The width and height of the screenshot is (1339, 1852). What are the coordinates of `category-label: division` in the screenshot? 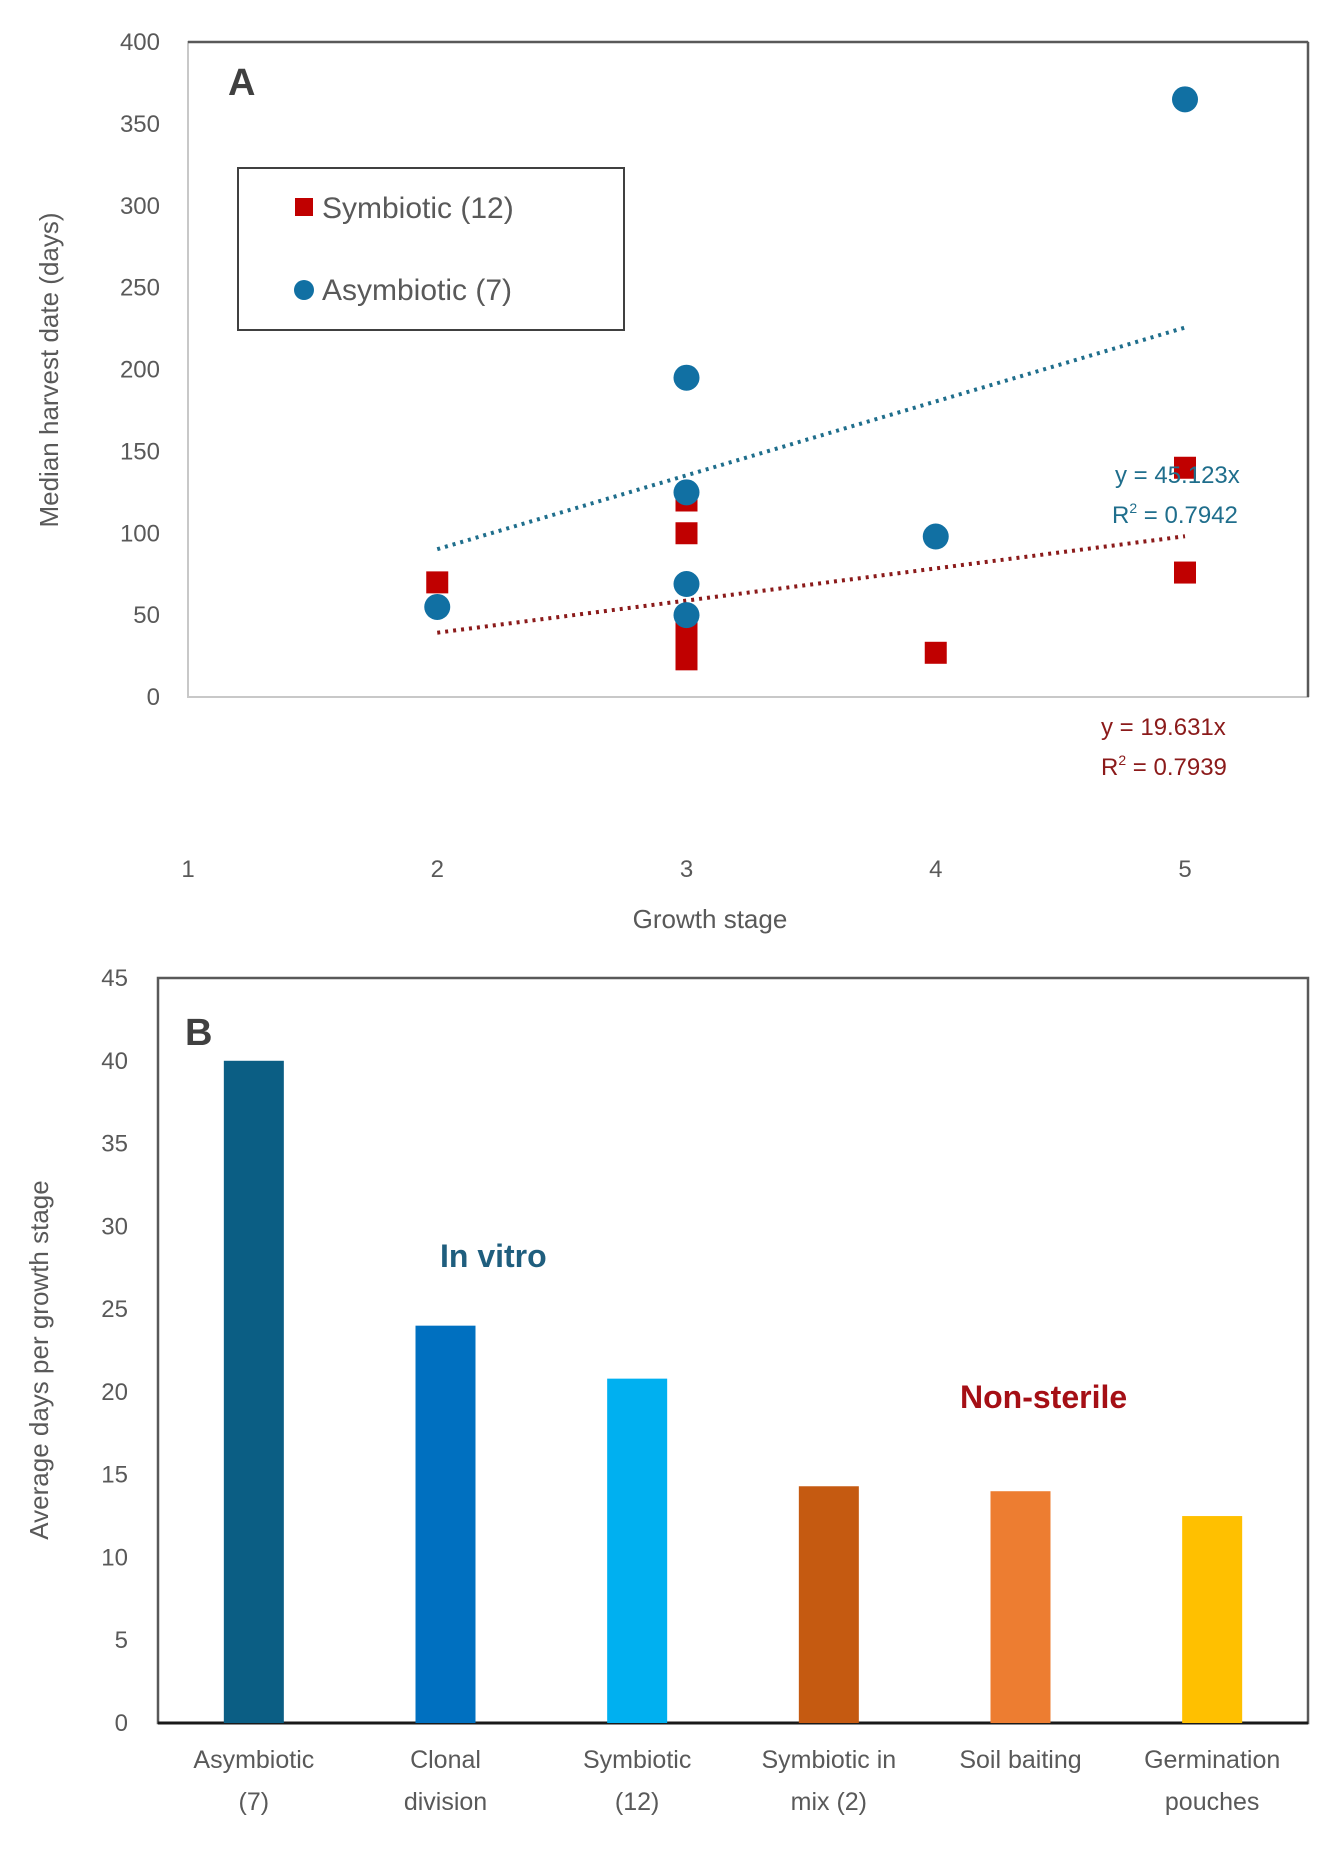 It's located at (445, 1802).